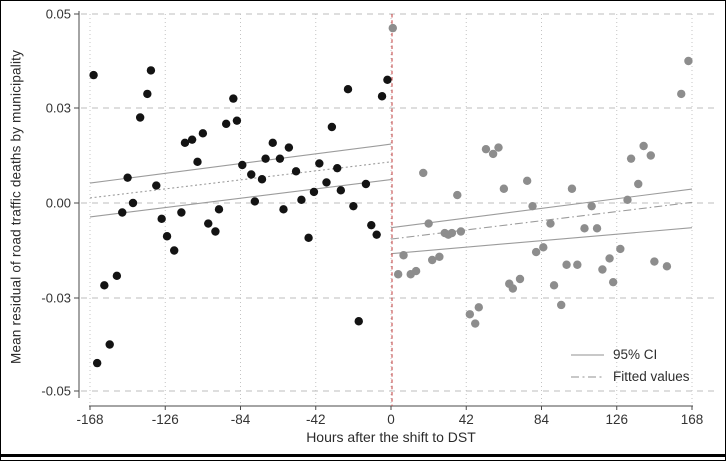  What do you see at coordinates (630, 365) in the screenshot?
I see `legend: 95% CI Fitted values` at bounding box center [630, 365].